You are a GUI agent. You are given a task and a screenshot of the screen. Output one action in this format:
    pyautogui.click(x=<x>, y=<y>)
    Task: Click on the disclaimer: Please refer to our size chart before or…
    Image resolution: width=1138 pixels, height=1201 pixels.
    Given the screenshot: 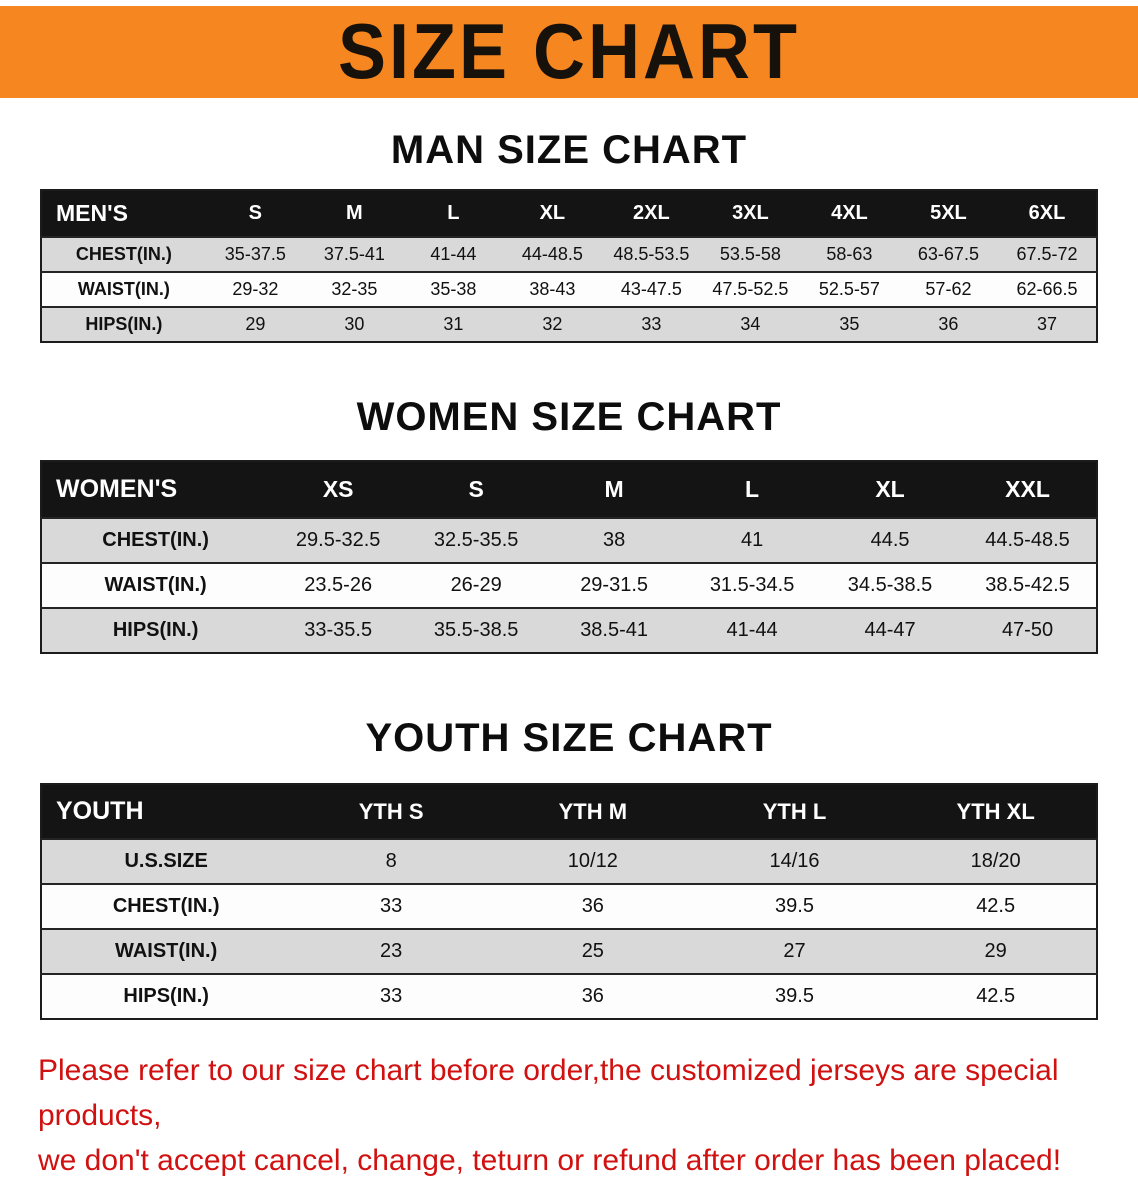 What is the action you would take?
    pyautogui.click(x=570, y=1115)
    